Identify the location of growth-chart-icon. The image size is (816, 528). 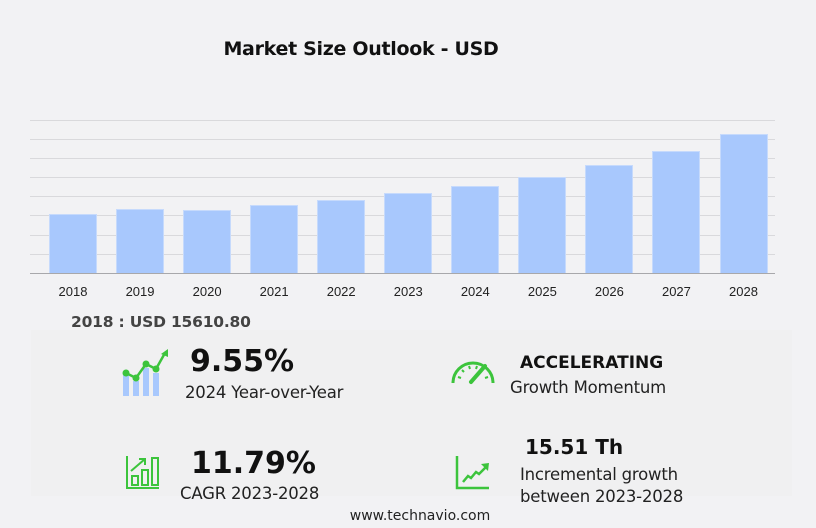
(145, 372).